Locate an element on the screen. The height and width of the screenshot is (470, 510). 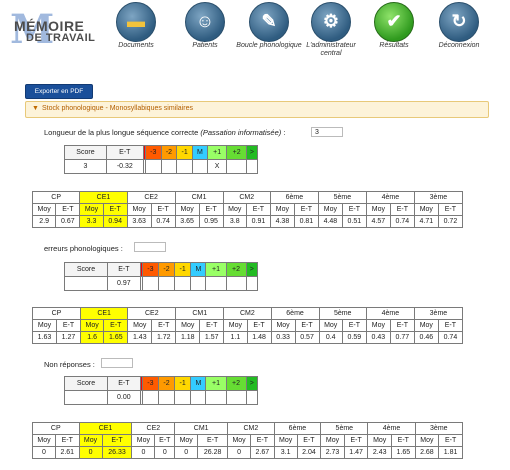
score-value-cell: 0.97 is located at coordinates (124, 283).